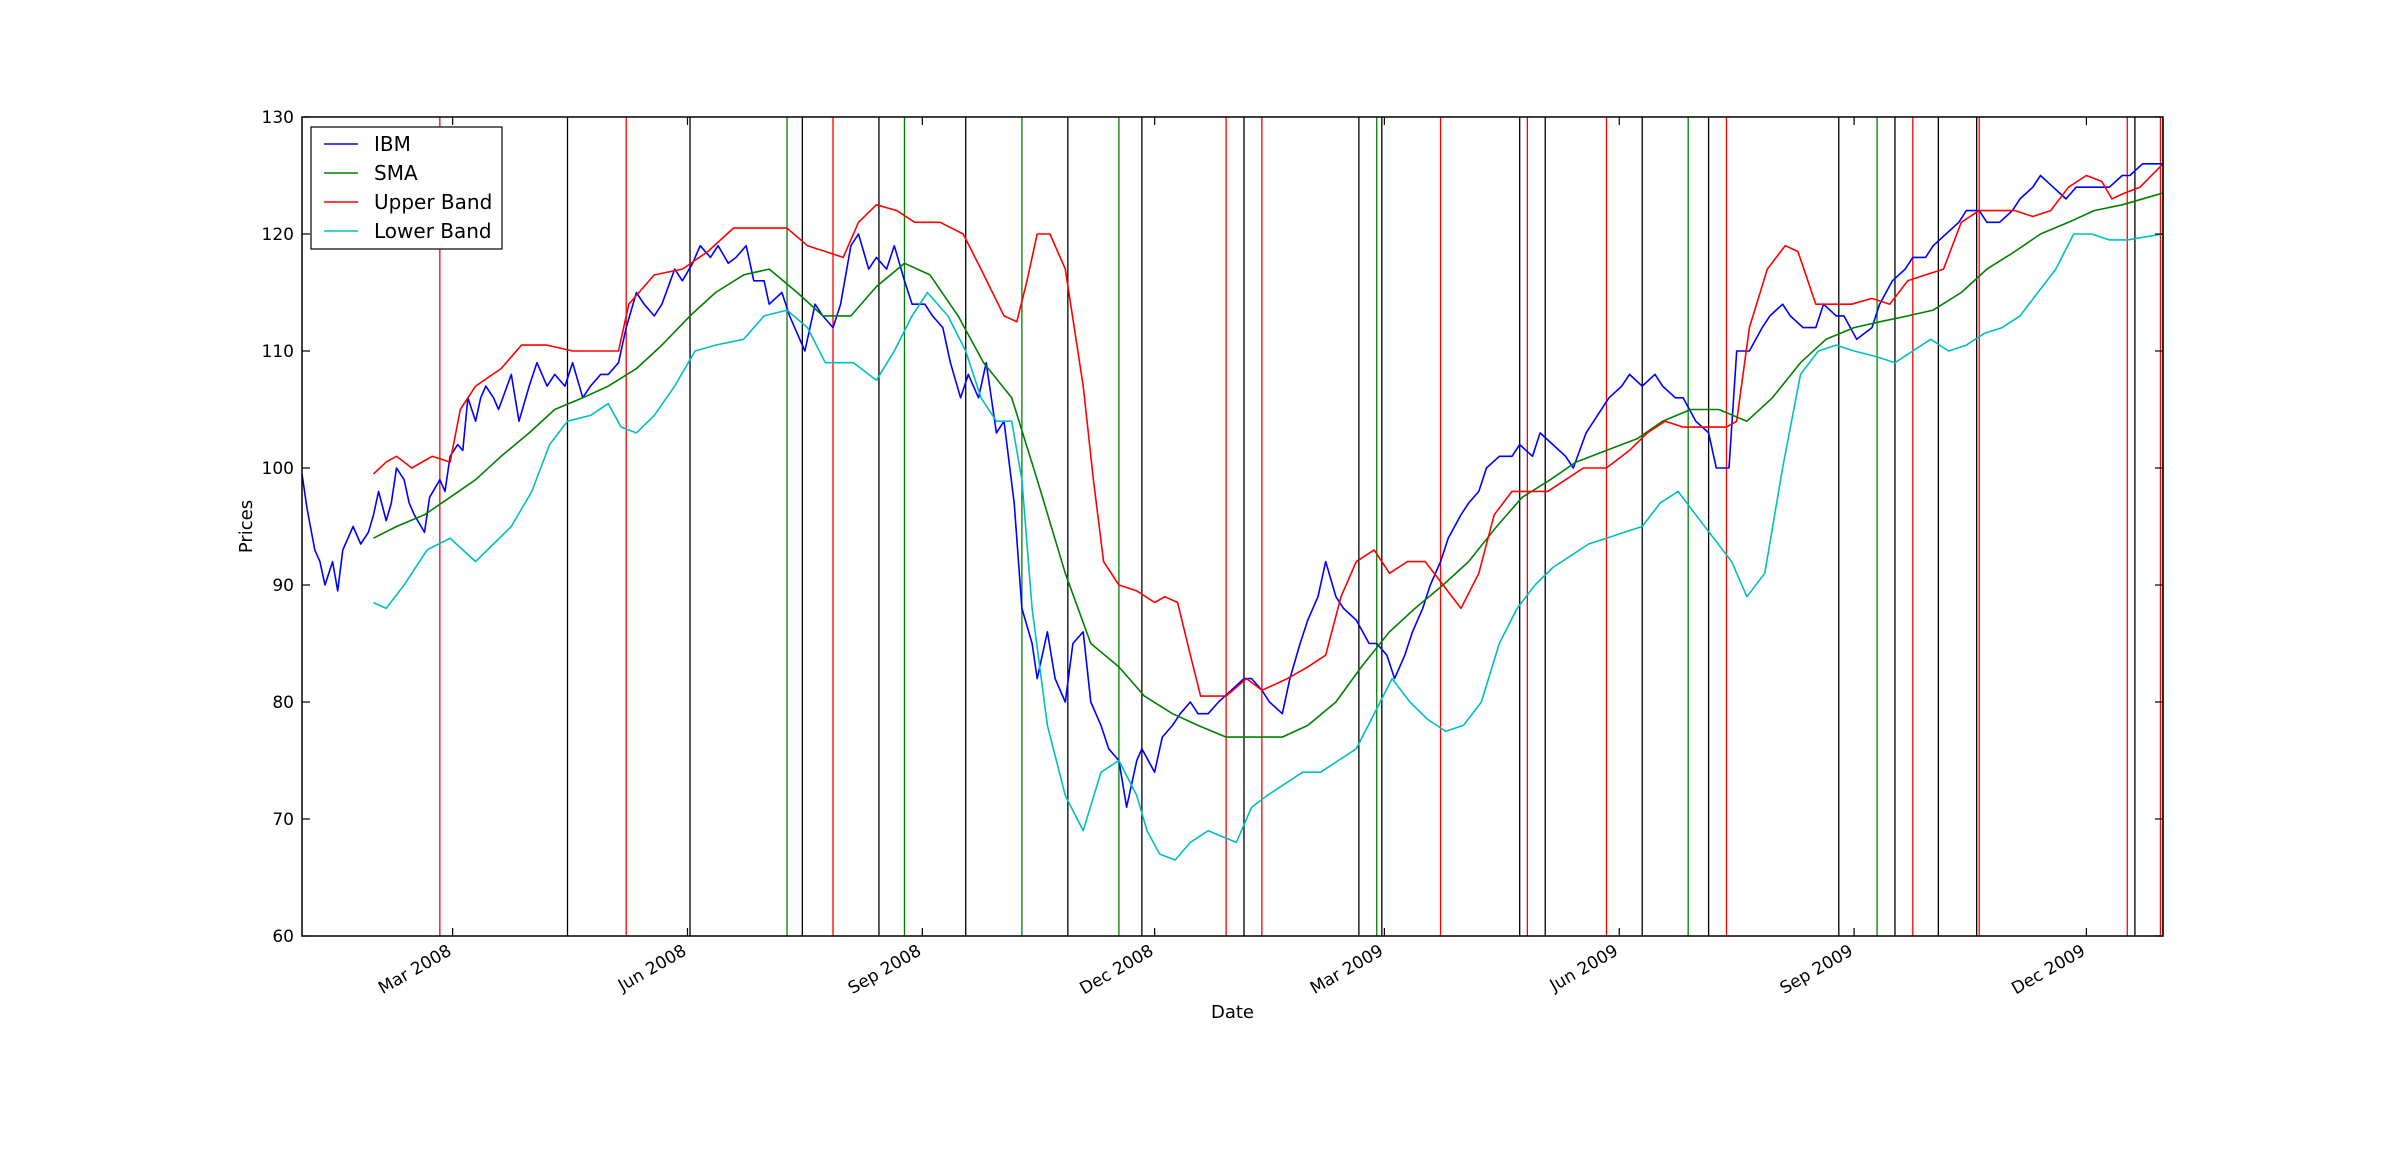  What do you see at coordinates (283, 703) in the screenshot?
I see `y-tick-label: 80` at bounding box center [283, 703].